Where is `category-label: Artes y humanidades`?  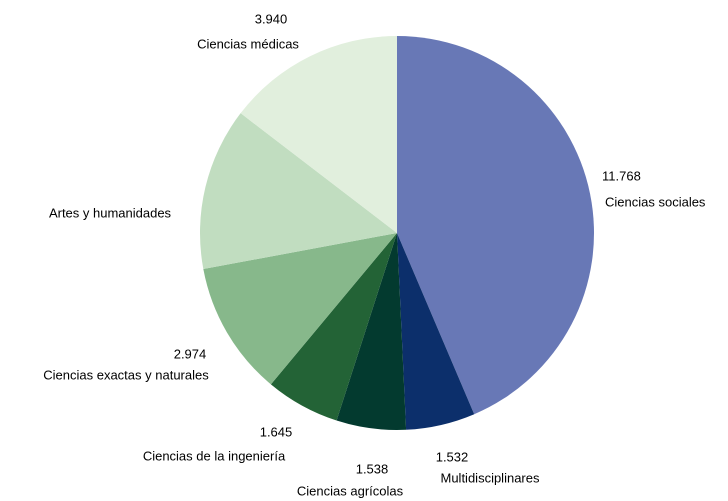
category-label: Artes y humanidades is located at coordinates (110, 212).